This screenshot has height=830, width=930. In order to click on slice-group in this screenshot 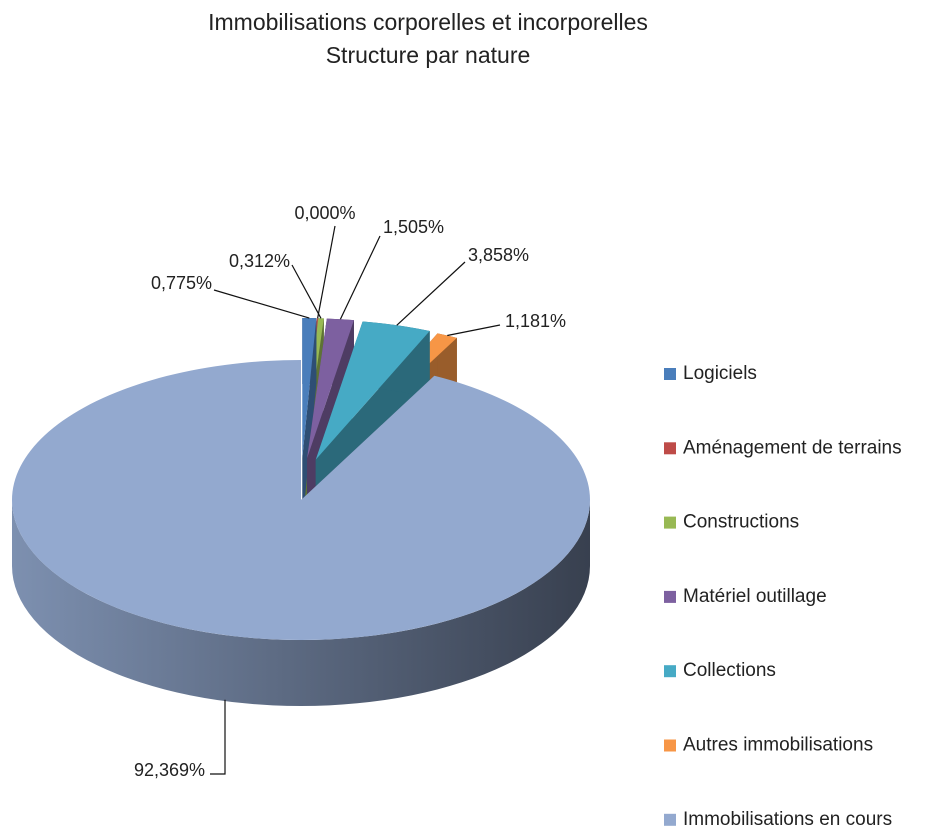, I will do `click(309, 421)`.